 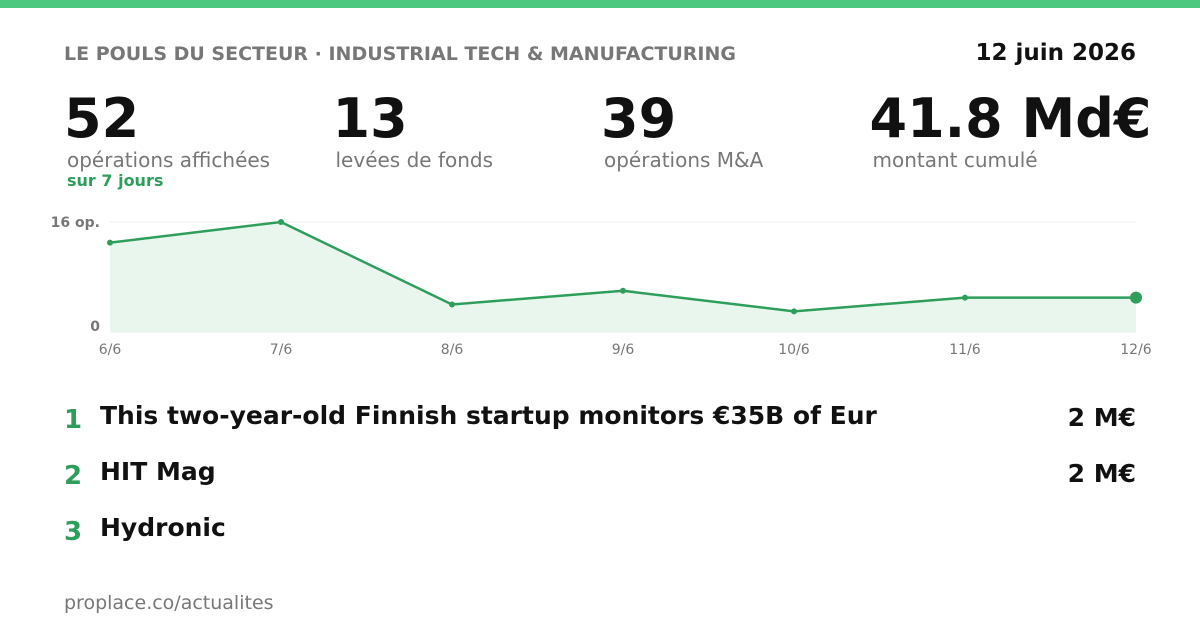 I want to click on list-title: HIT Mag, so click(x=158, y=471).